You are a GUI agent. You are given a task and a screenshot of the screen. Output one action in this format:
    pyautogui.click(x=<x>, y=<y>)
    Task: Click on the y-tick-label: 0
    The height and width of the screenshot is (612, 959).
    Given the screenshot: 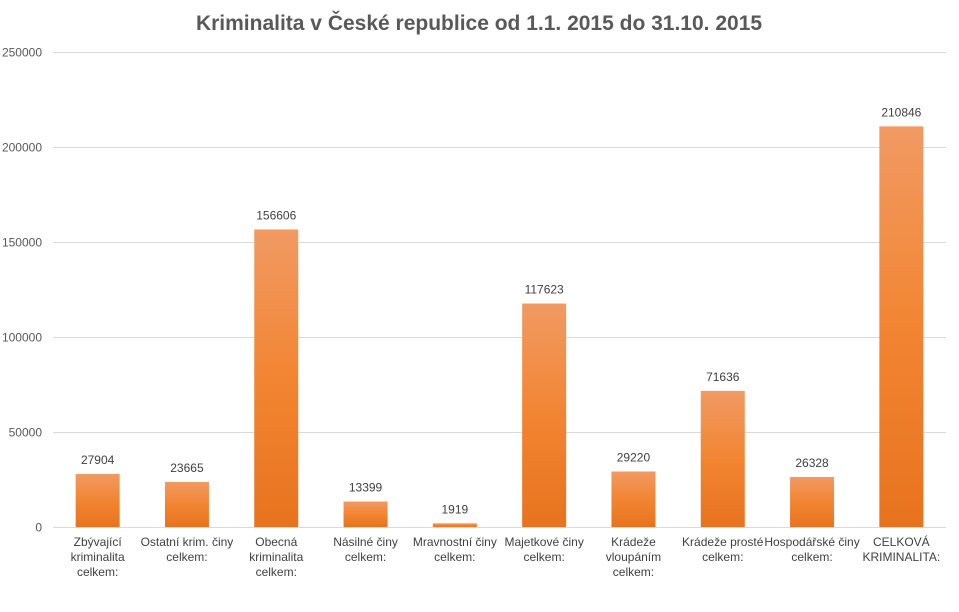 What is the action you would take?
    pyautogui.click(x=38, y=528)
    